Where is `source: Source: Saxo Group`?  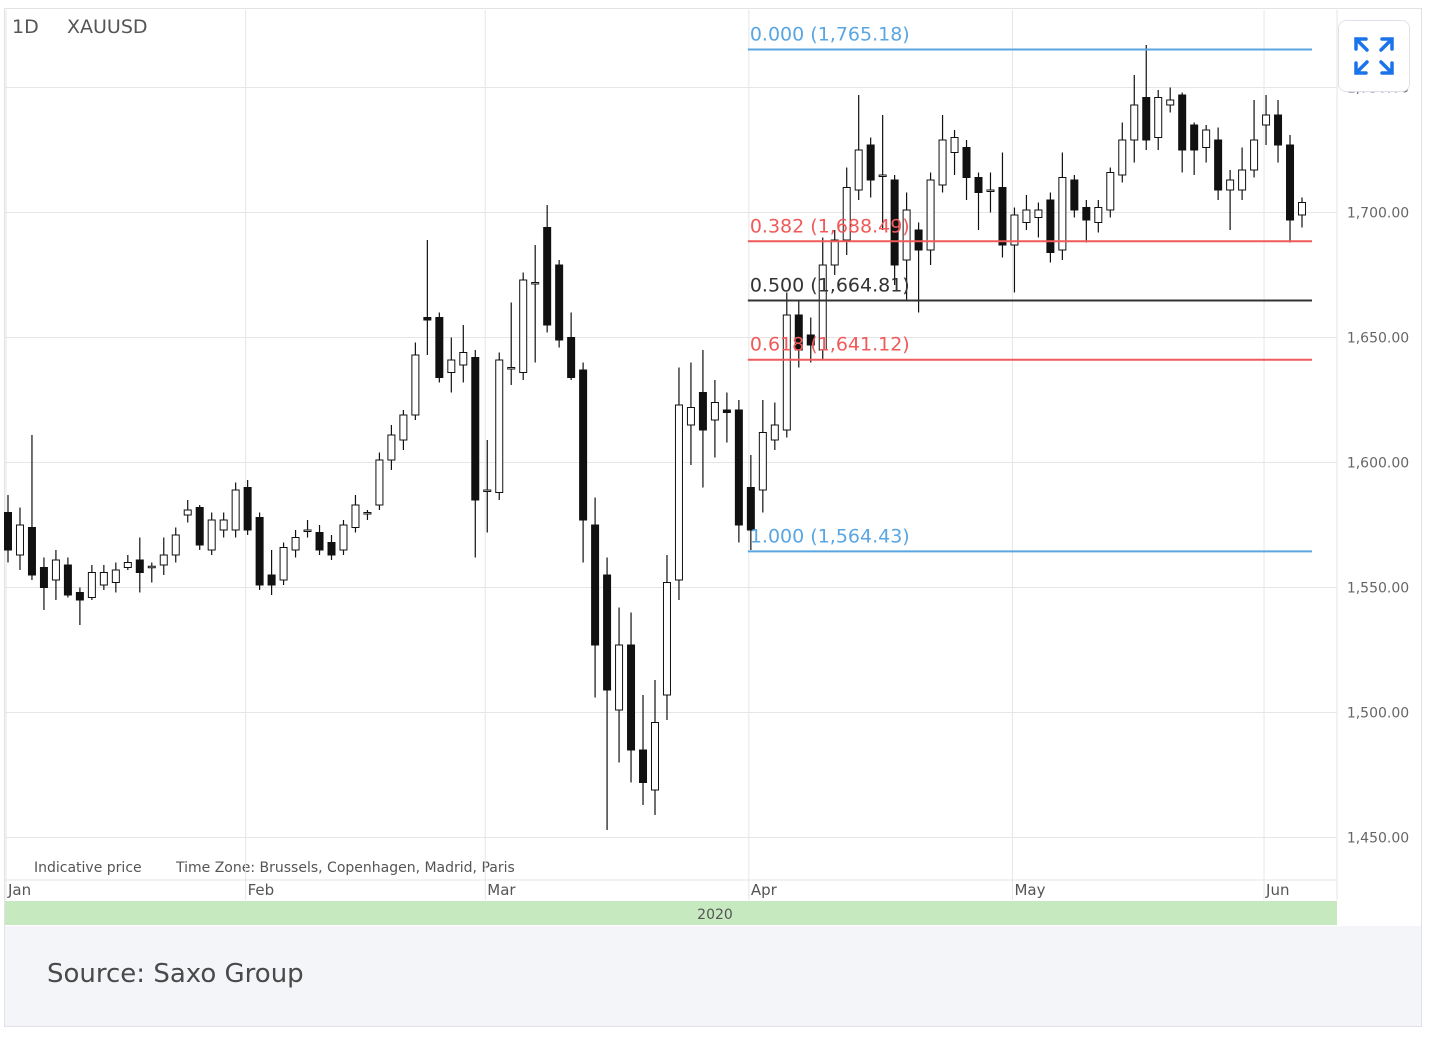
source: Source: Saxo Group is located at coordinates (175, 974).